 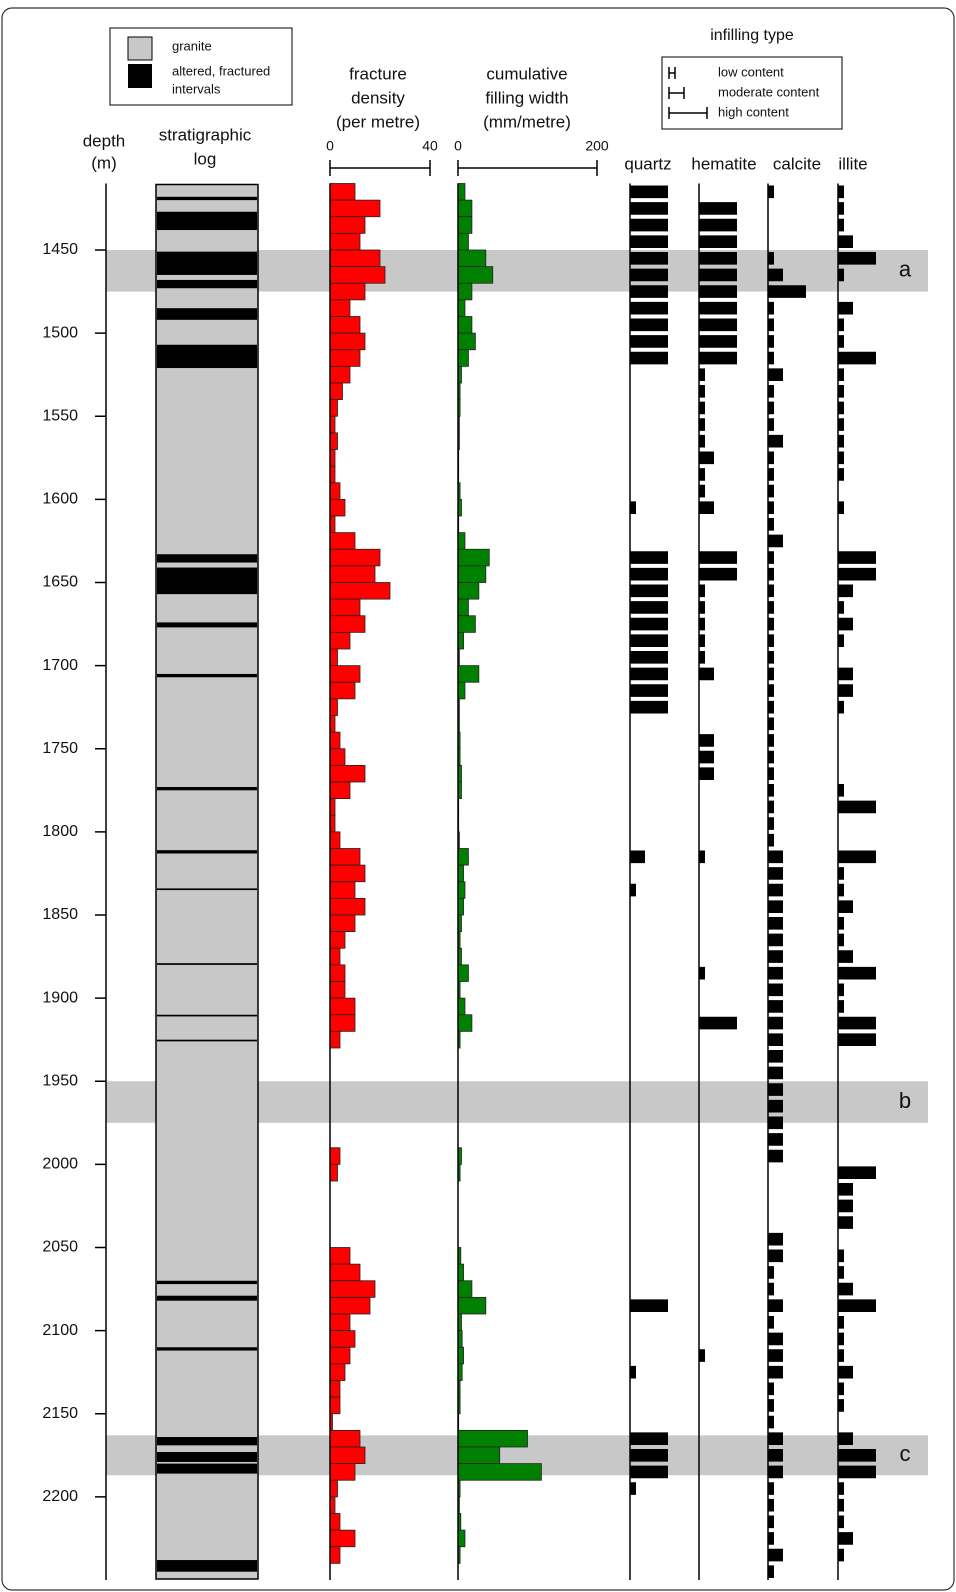 I want to click on strat-label: stratigraphic, so click(x=205, y=134).